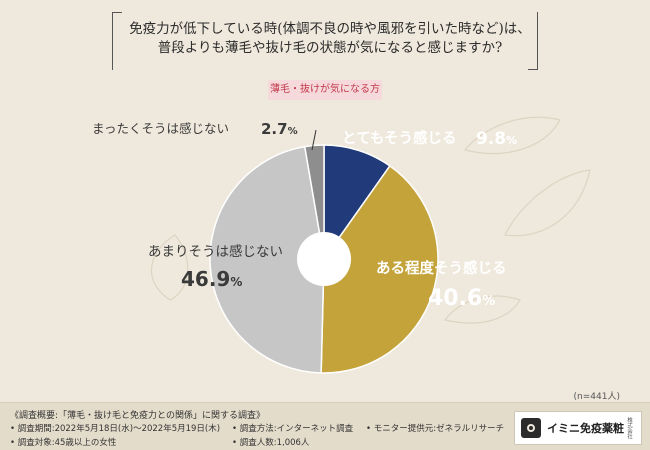  What do you see at coordinates (137, 416) in the screenshot?
I see `footer-title: 《調査概要:「薄毛・抜け毛と免疫力との関係」に関する調査》` at bounding box center [137, 416].